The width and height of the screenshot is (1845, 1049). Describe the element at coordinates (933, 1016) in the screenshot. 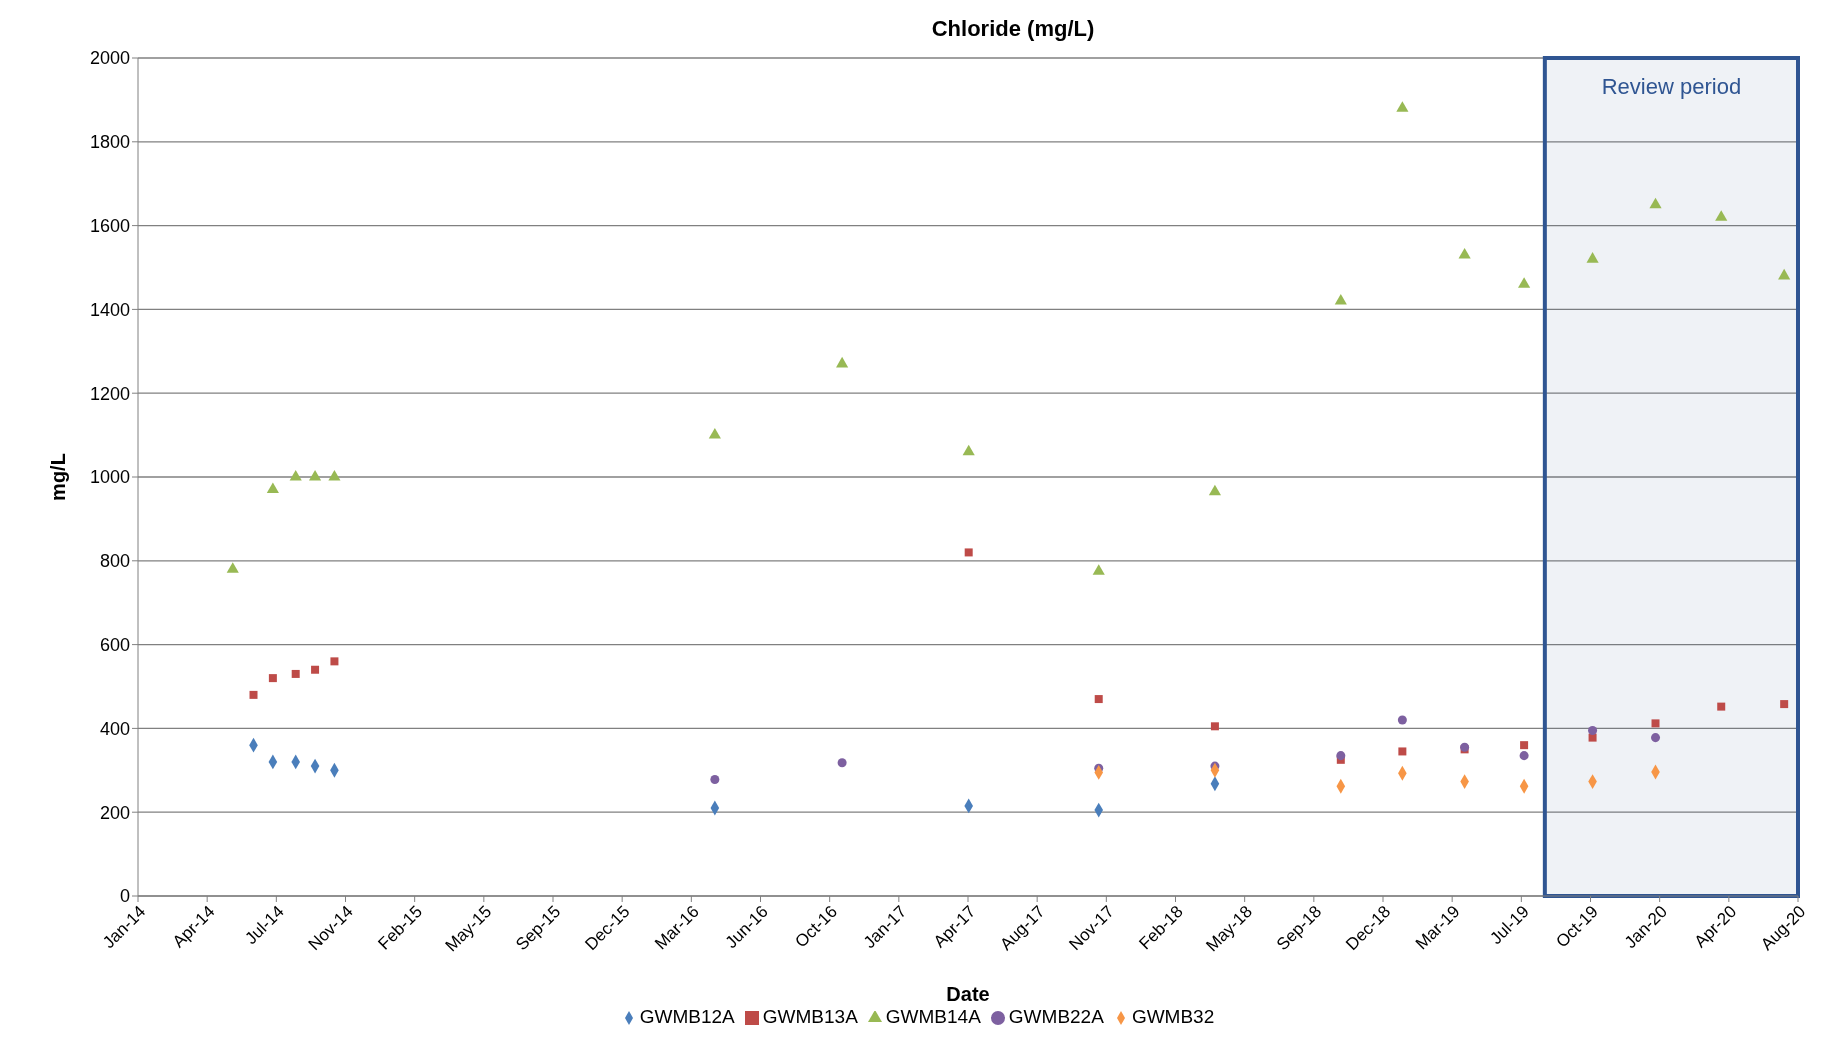

I see `legend-label: GWMB14A` at that location.